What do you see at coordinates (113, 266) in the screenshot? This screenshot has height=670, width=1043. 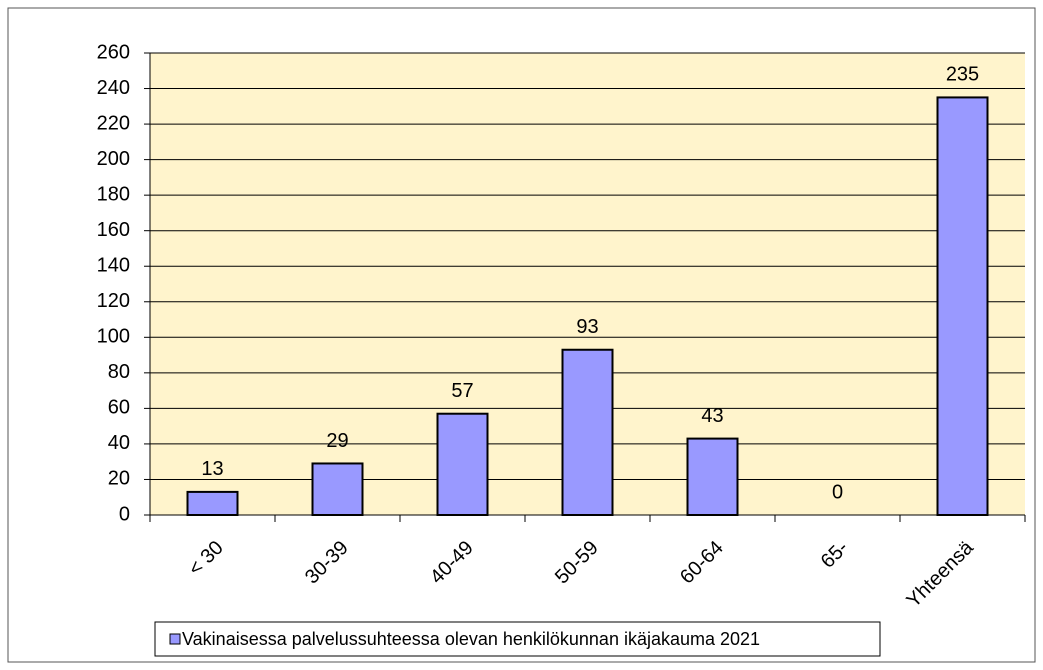 I see `y-tick-label: 140` at bounding box center [113, 266].